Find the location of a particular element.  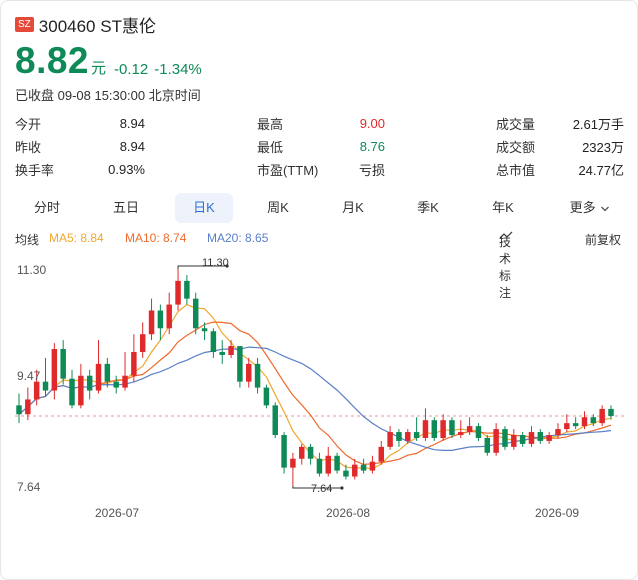

tech-annotation-label: 技术标注 is located at coordinates (505, 267).